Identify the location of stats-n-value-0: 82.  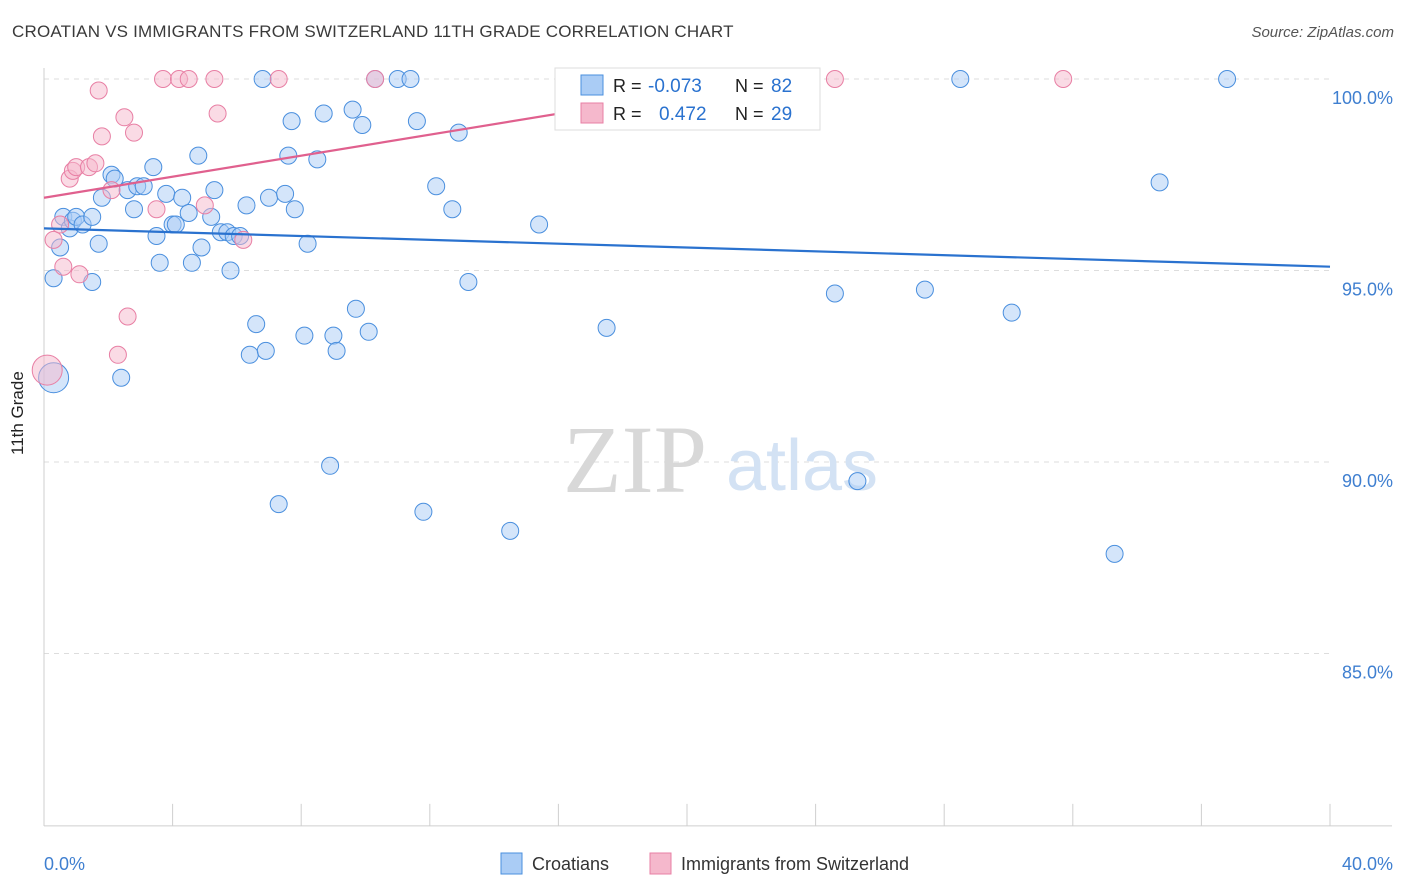
(781, 86).